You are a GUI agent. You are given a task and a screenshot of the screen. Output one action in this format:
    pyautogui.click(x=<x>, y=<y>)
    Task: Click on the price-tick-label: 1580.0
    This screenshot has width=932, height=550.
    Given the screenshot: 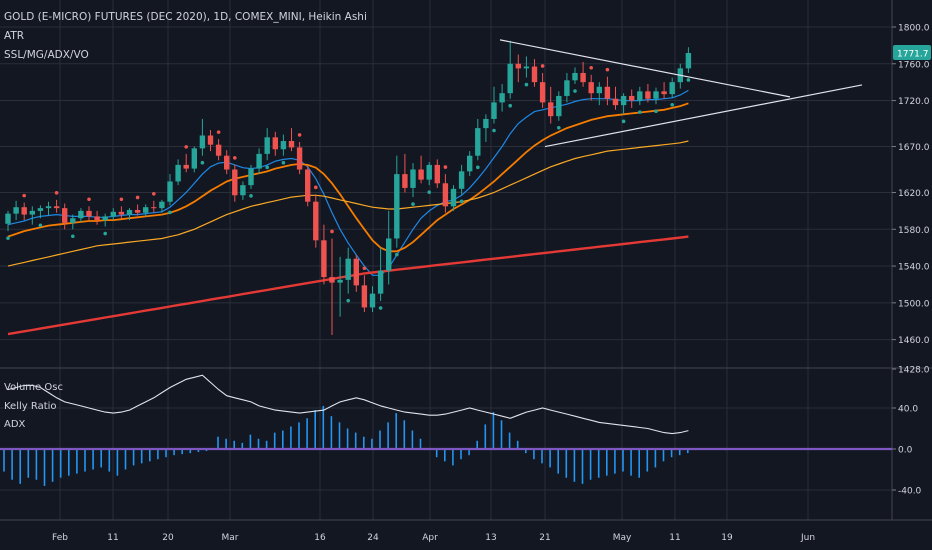 What is the action you would take?
    pyautogui.click(x=914, y=231)
    